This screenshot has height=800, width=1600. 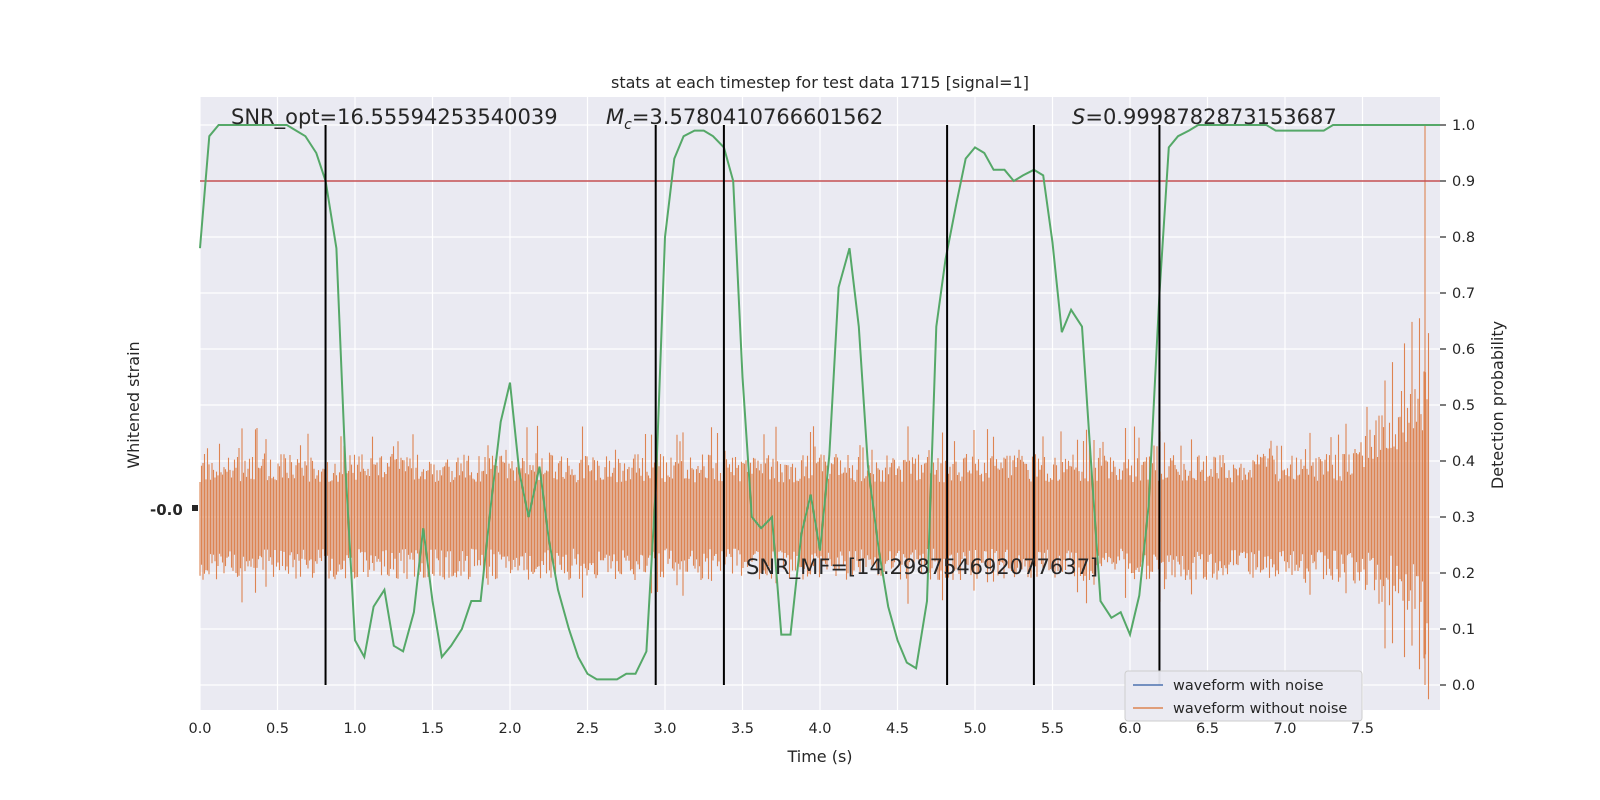 I want to click on y-tick-label: 0.1, so click(x=1463, y=630).